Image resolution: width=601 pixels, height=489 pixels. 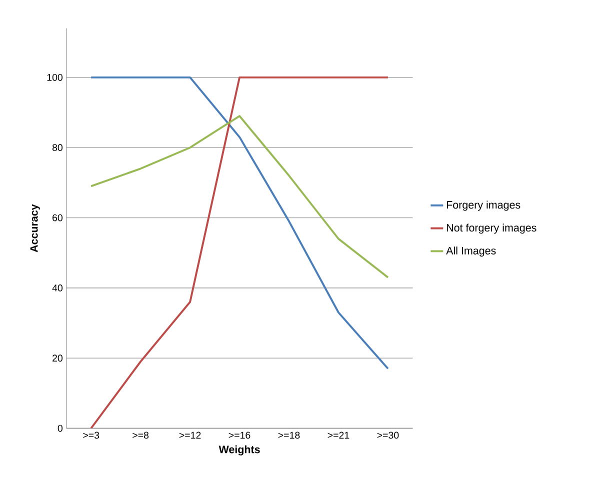 What do you see at coordinates (339, 435) in the screenshot?
I see `x-tick-label: >=21` at bounding box center [339, 435].